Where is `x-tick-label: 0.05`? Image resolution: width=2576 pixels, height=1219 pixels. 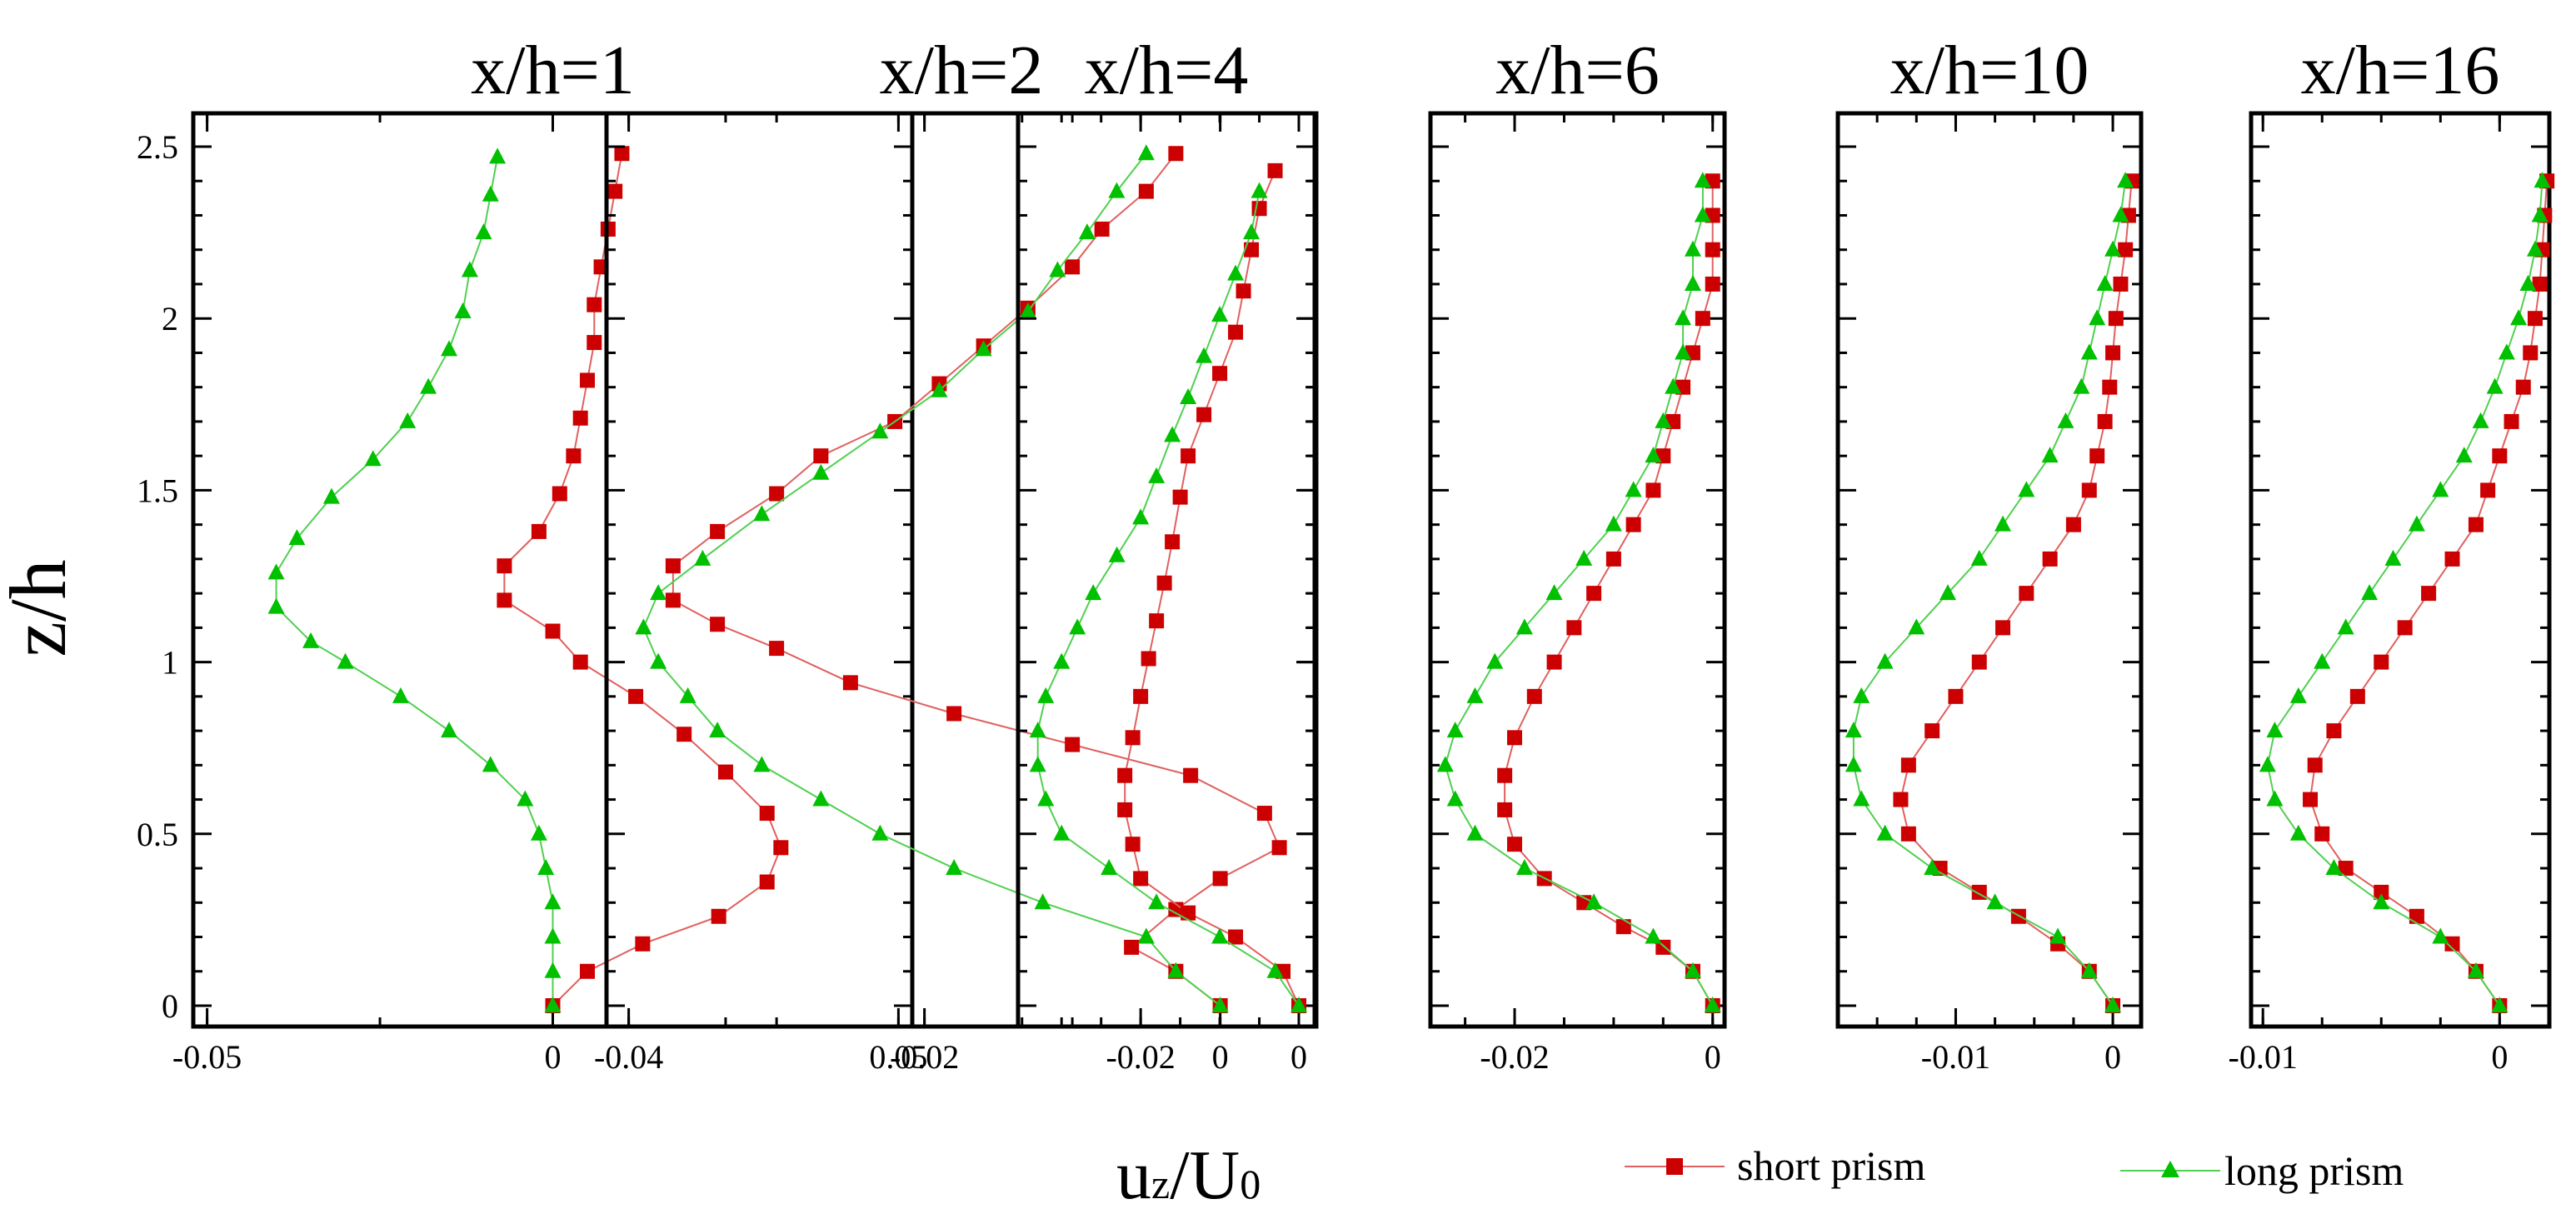 x-tick-label: 0.05 is located at coordinates (898, 1057).